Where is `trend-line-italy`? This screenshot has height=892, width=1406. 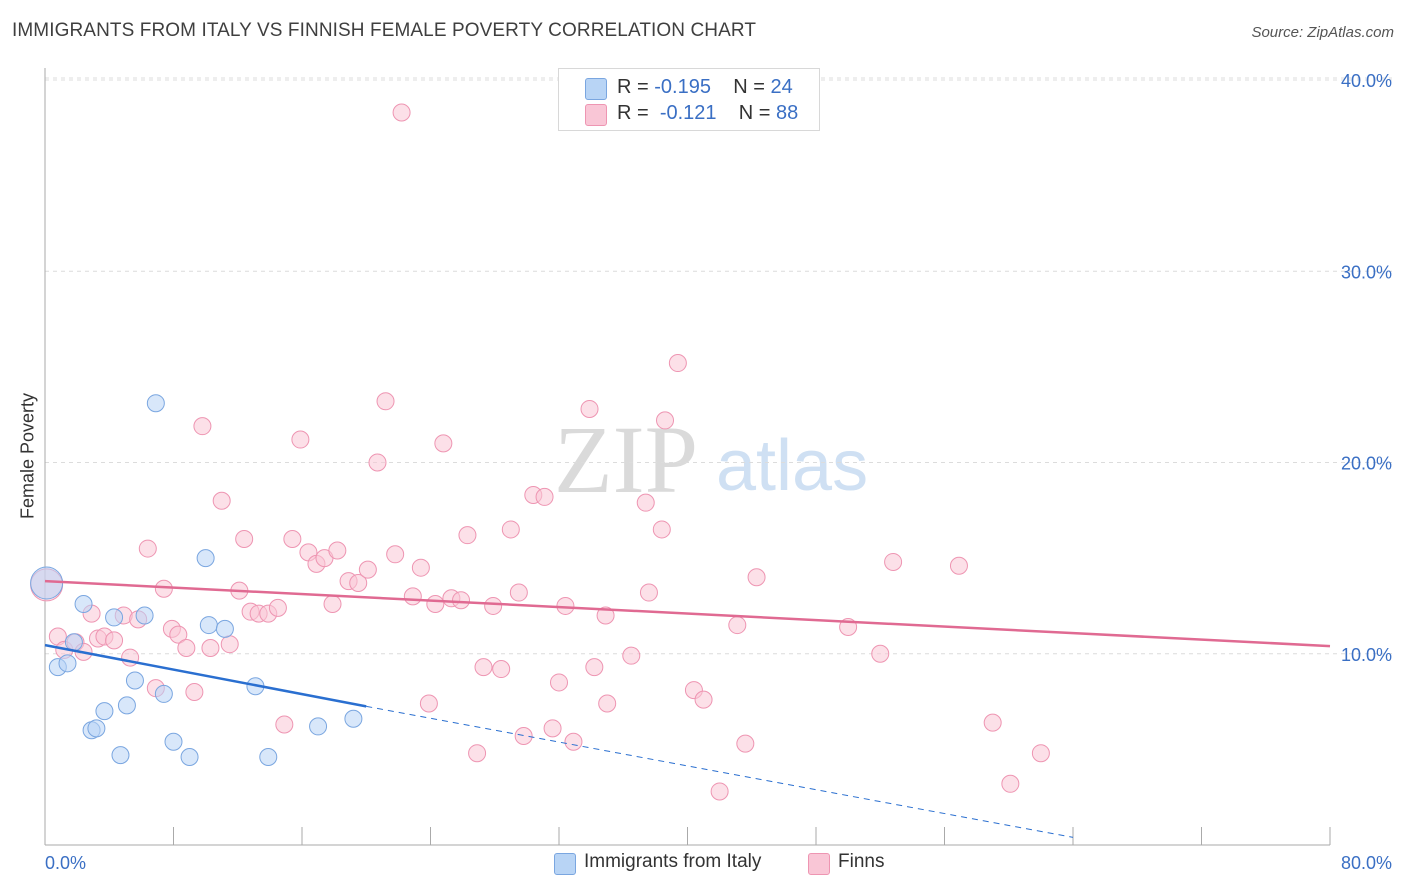
trend-line-italy is located at coordinates (205, 675).